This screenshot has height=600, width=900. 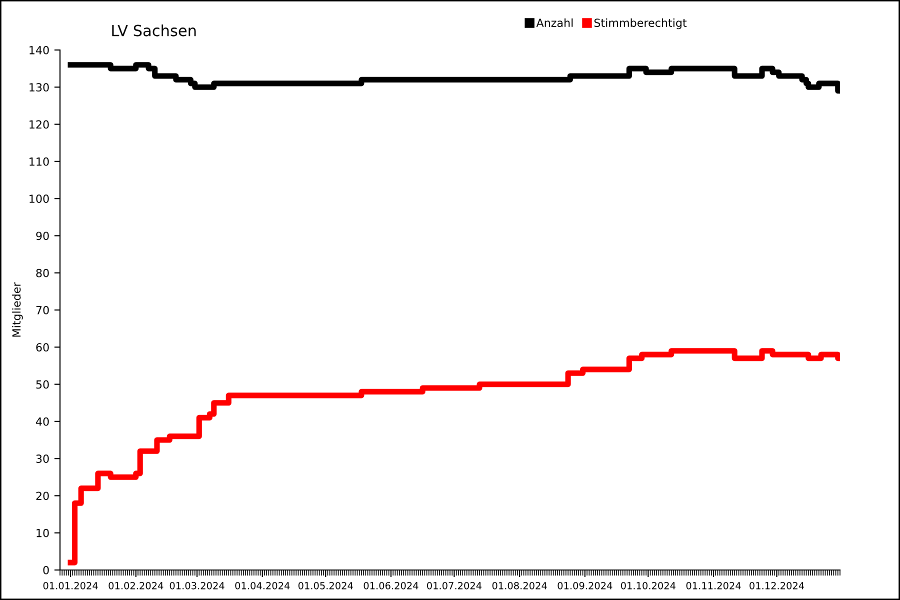 I want to click on y-tick-label: 0, so click(x=46, y=570).